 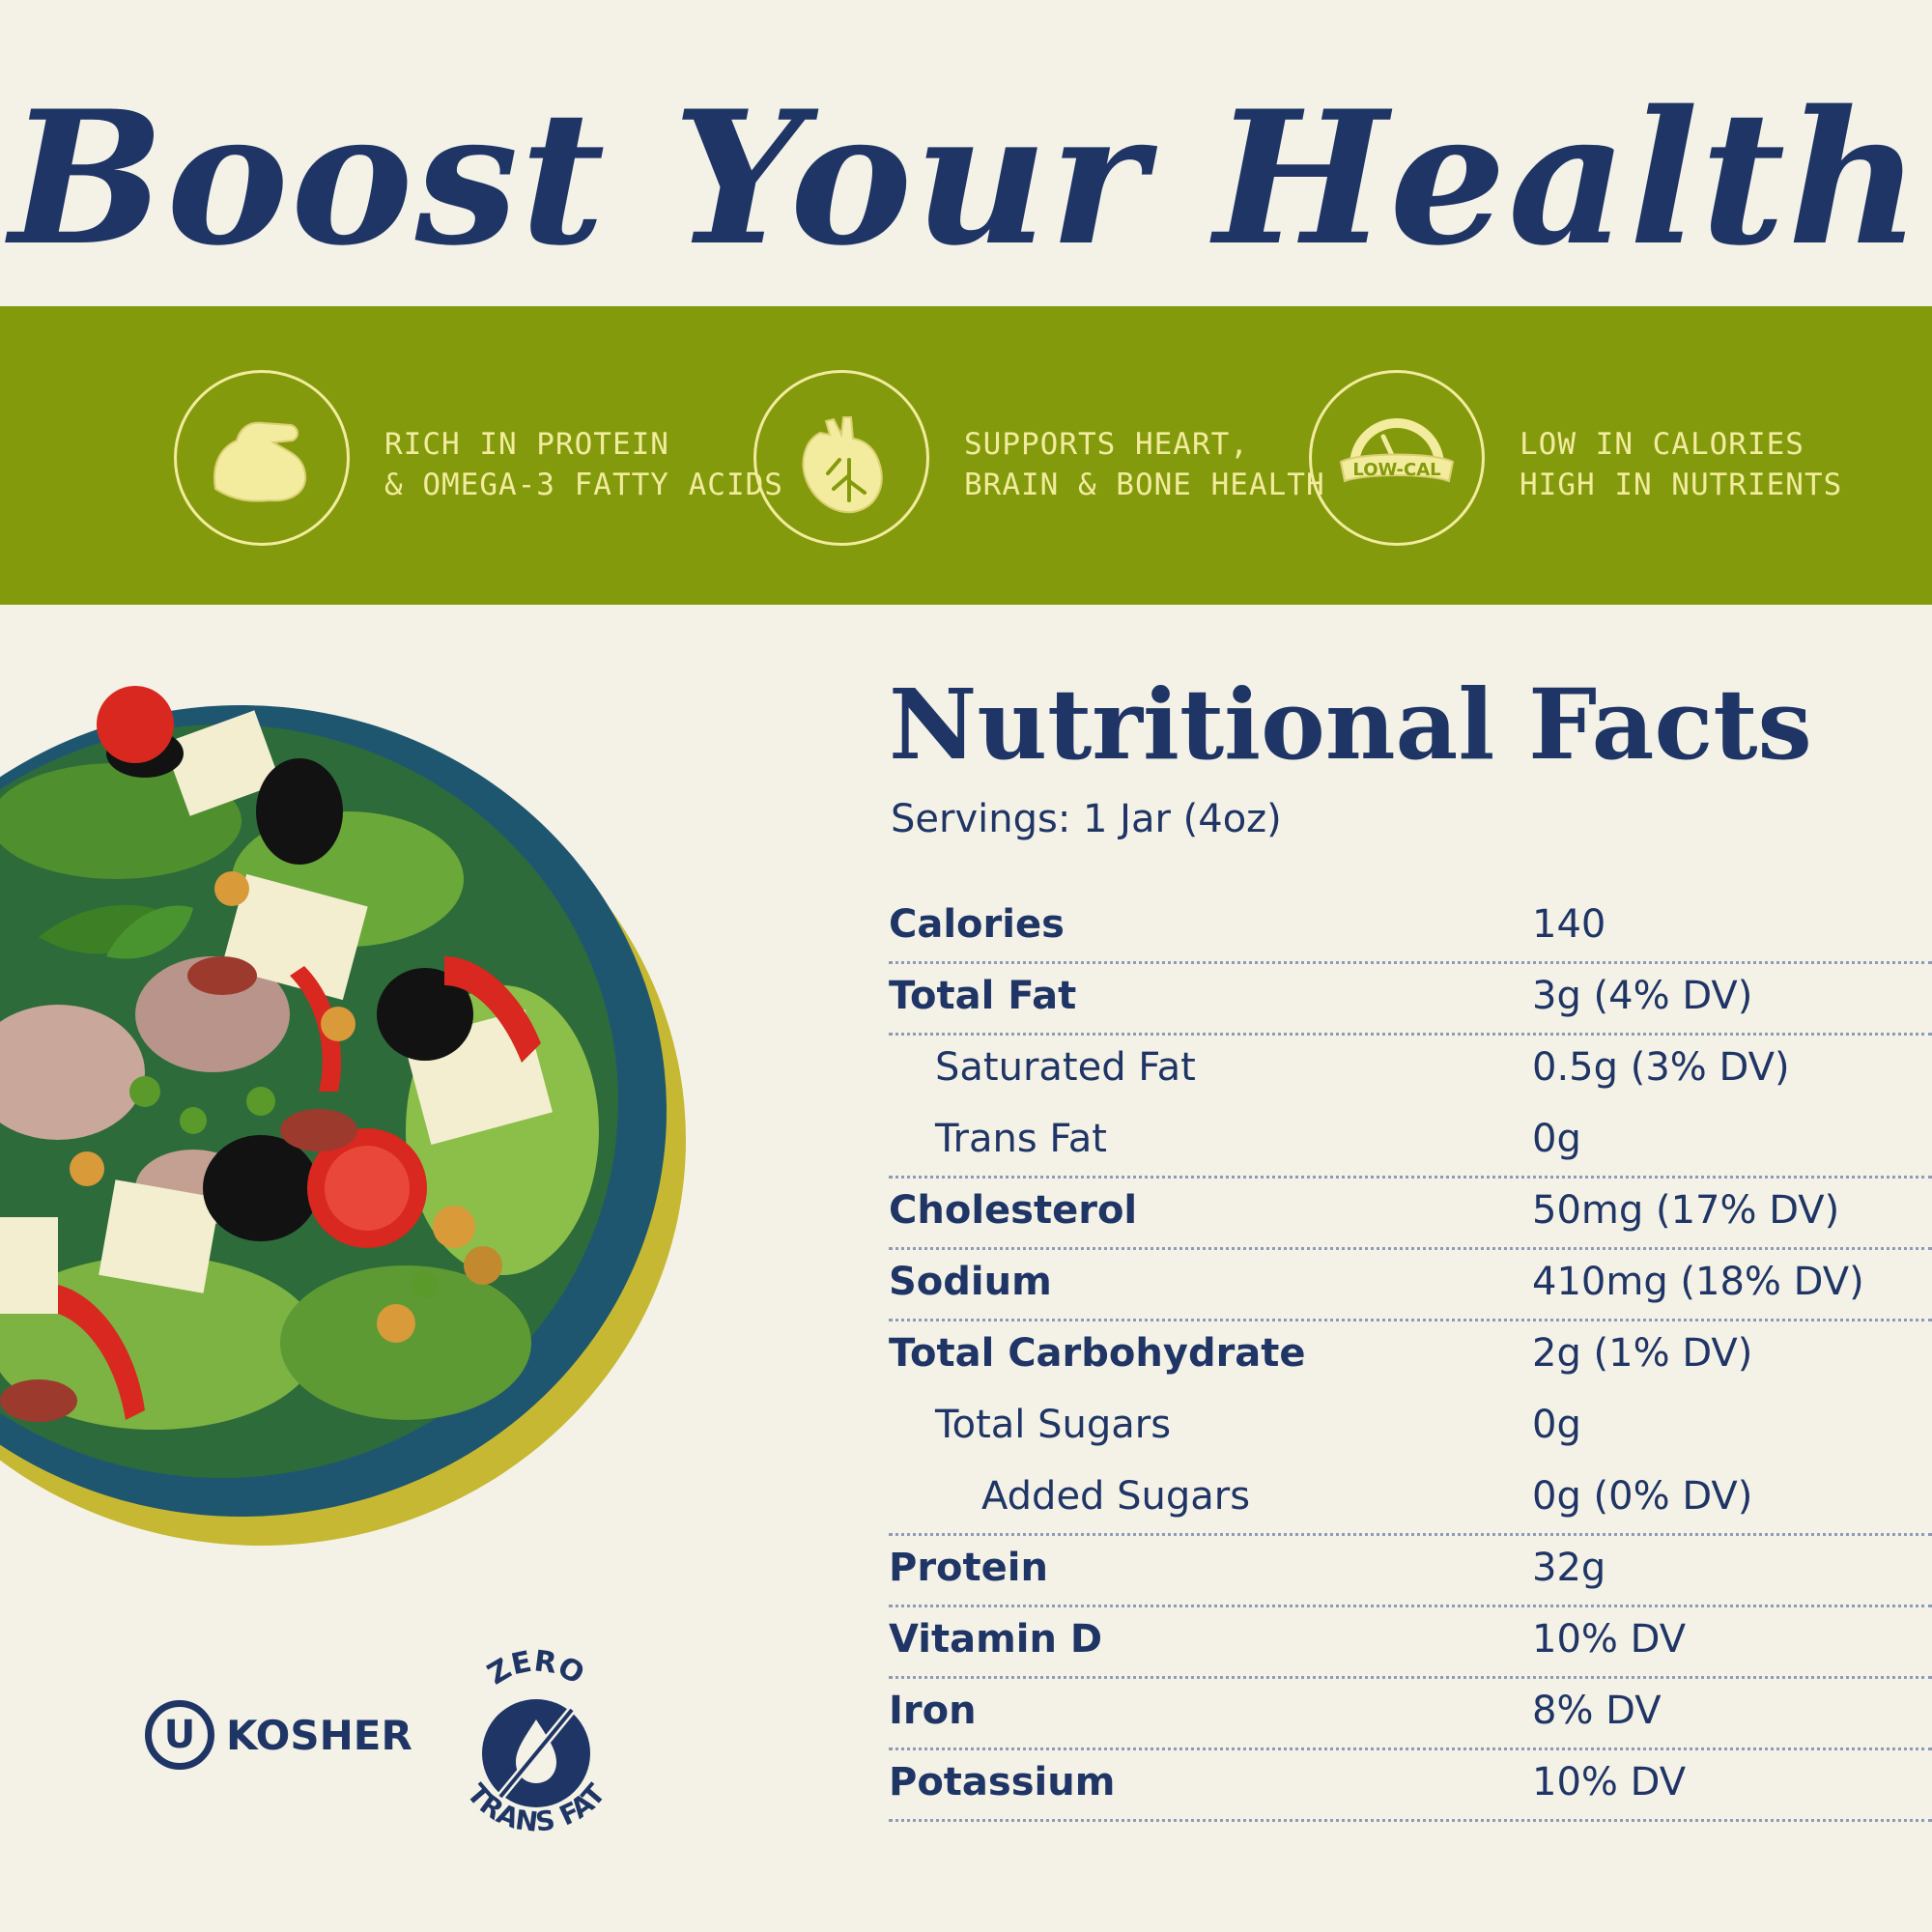 I want to click on nutrition-label: Vitamin D, so click(x=996, y=1639).